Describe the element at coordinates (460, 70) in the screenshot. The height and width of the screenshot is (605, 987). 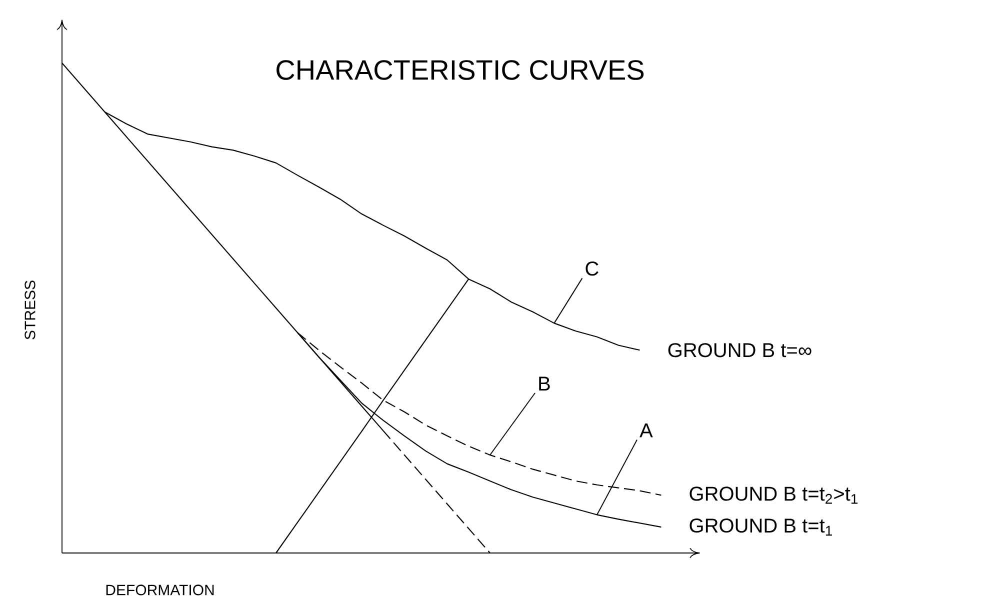
I see `chart-title: CHARACTERISTIC CURVES` at that location.